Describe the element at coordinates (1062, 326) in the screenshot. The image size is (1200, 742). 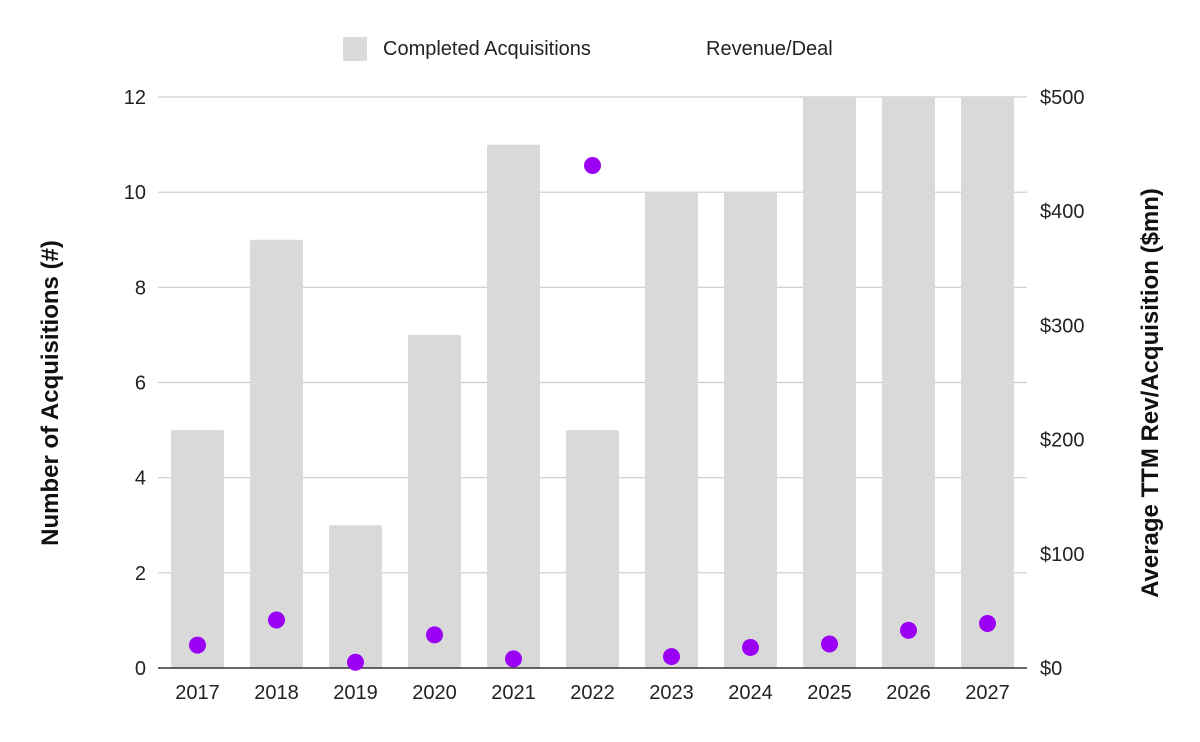
I see `y-right-tick-label: $300` at that location.